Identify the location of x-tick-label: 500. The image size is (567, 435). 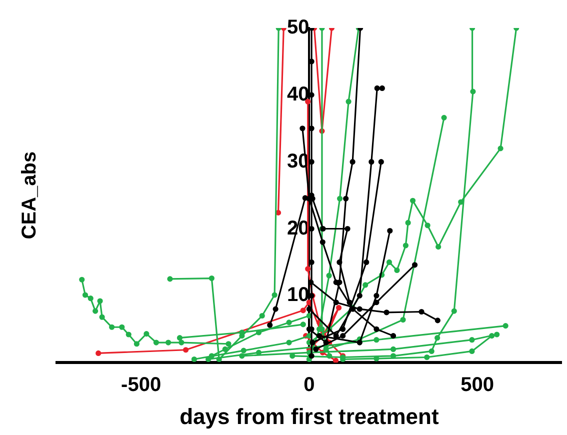
(477, 385).